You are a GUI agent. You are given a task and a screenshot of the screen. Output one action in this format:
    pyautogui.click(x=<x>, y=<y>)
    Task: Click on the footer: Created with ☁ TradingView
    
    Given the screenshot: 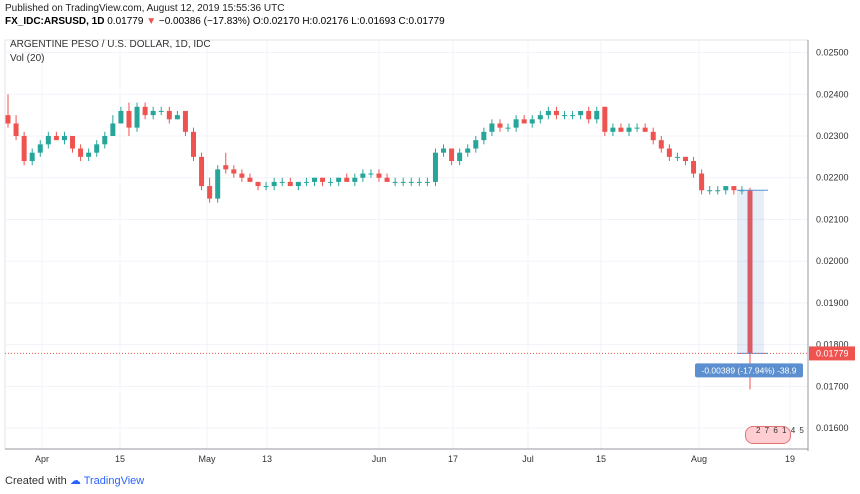 What is the action you would take?
    pyautogui.click(x=74, y=480)
    